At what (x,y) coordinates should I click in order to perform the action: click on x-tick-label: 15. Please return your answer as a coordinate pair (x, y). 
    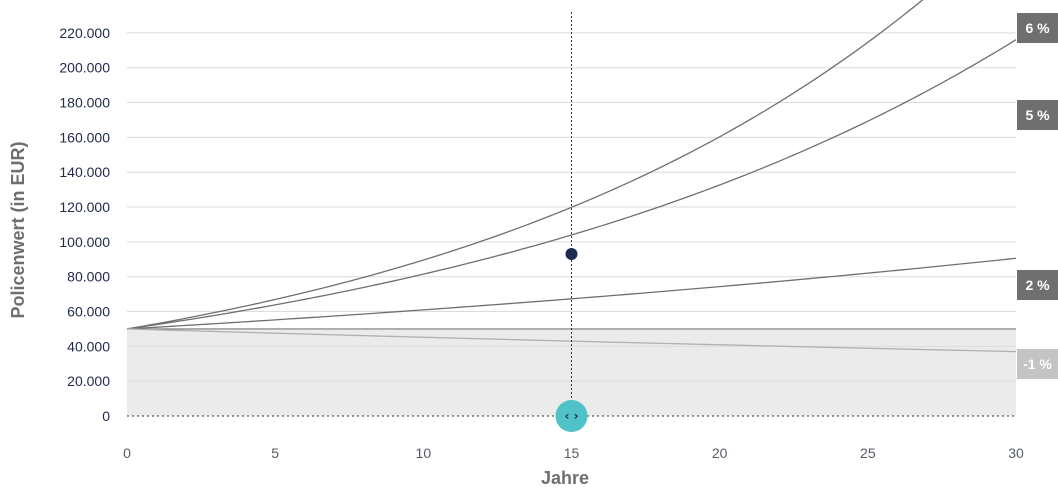
    Looking at the image, I should click on (572, 453).